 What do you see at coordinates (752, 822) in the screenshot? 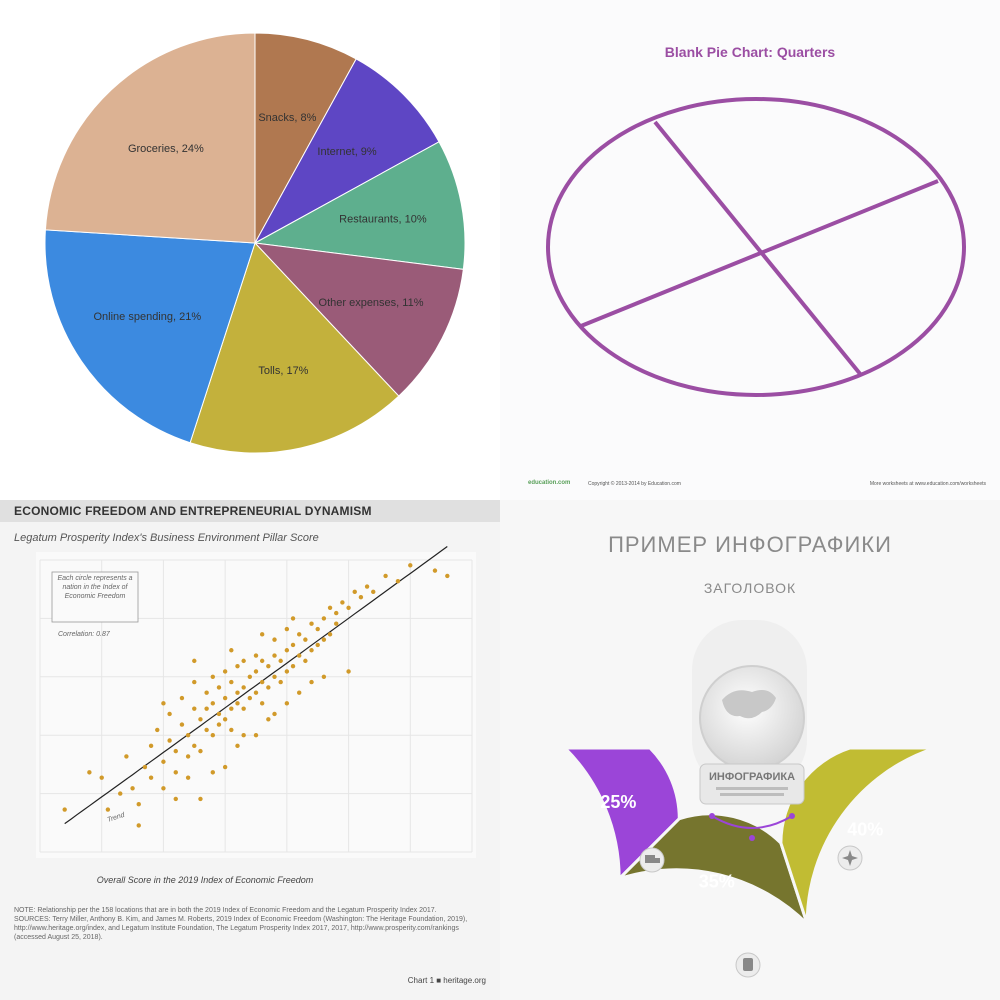
I see `arrow-arc` at bounding box center [752, 822].